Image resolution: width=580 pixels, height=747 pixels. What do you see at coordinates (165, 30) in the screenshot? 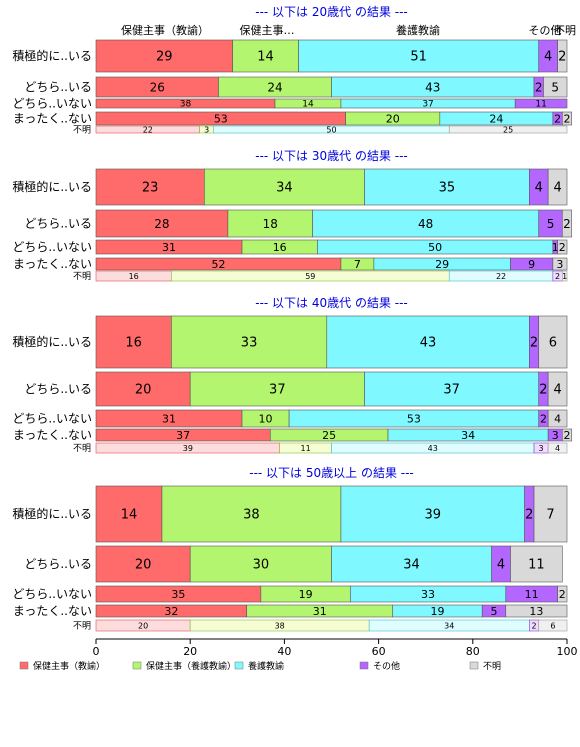
I see `column-header-0: 保健主事（教諭）` at bounding box center [165, 30].